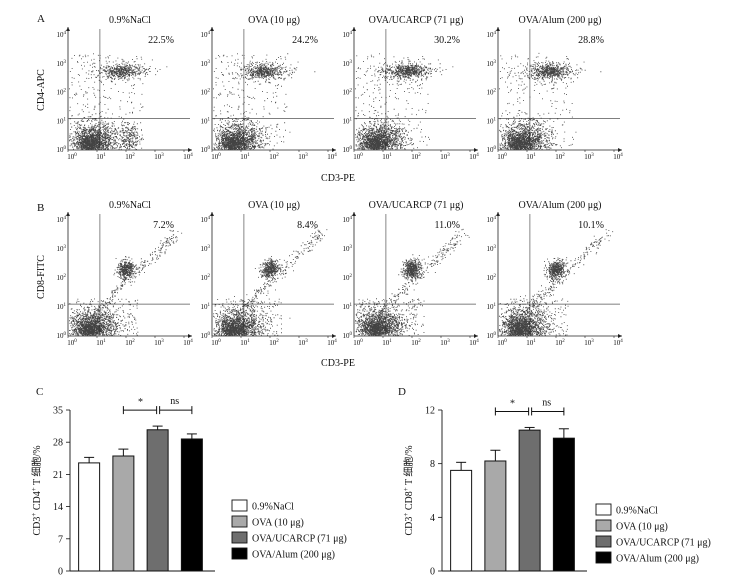  I want to click on flow-plot-title: OVA (10 μg), so click(274, 20).